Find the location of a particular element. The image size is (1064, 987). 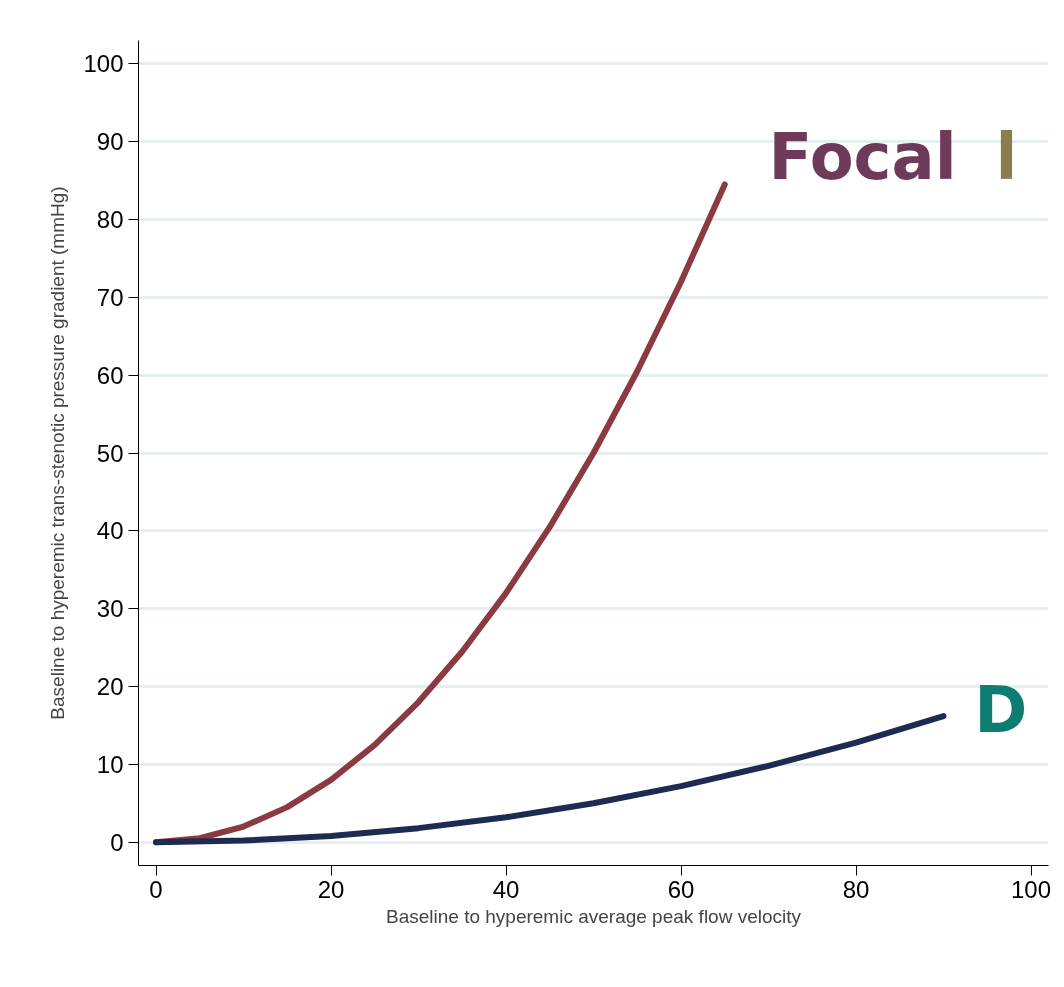

annotation: Focal l is located at coordinates (893, 157).